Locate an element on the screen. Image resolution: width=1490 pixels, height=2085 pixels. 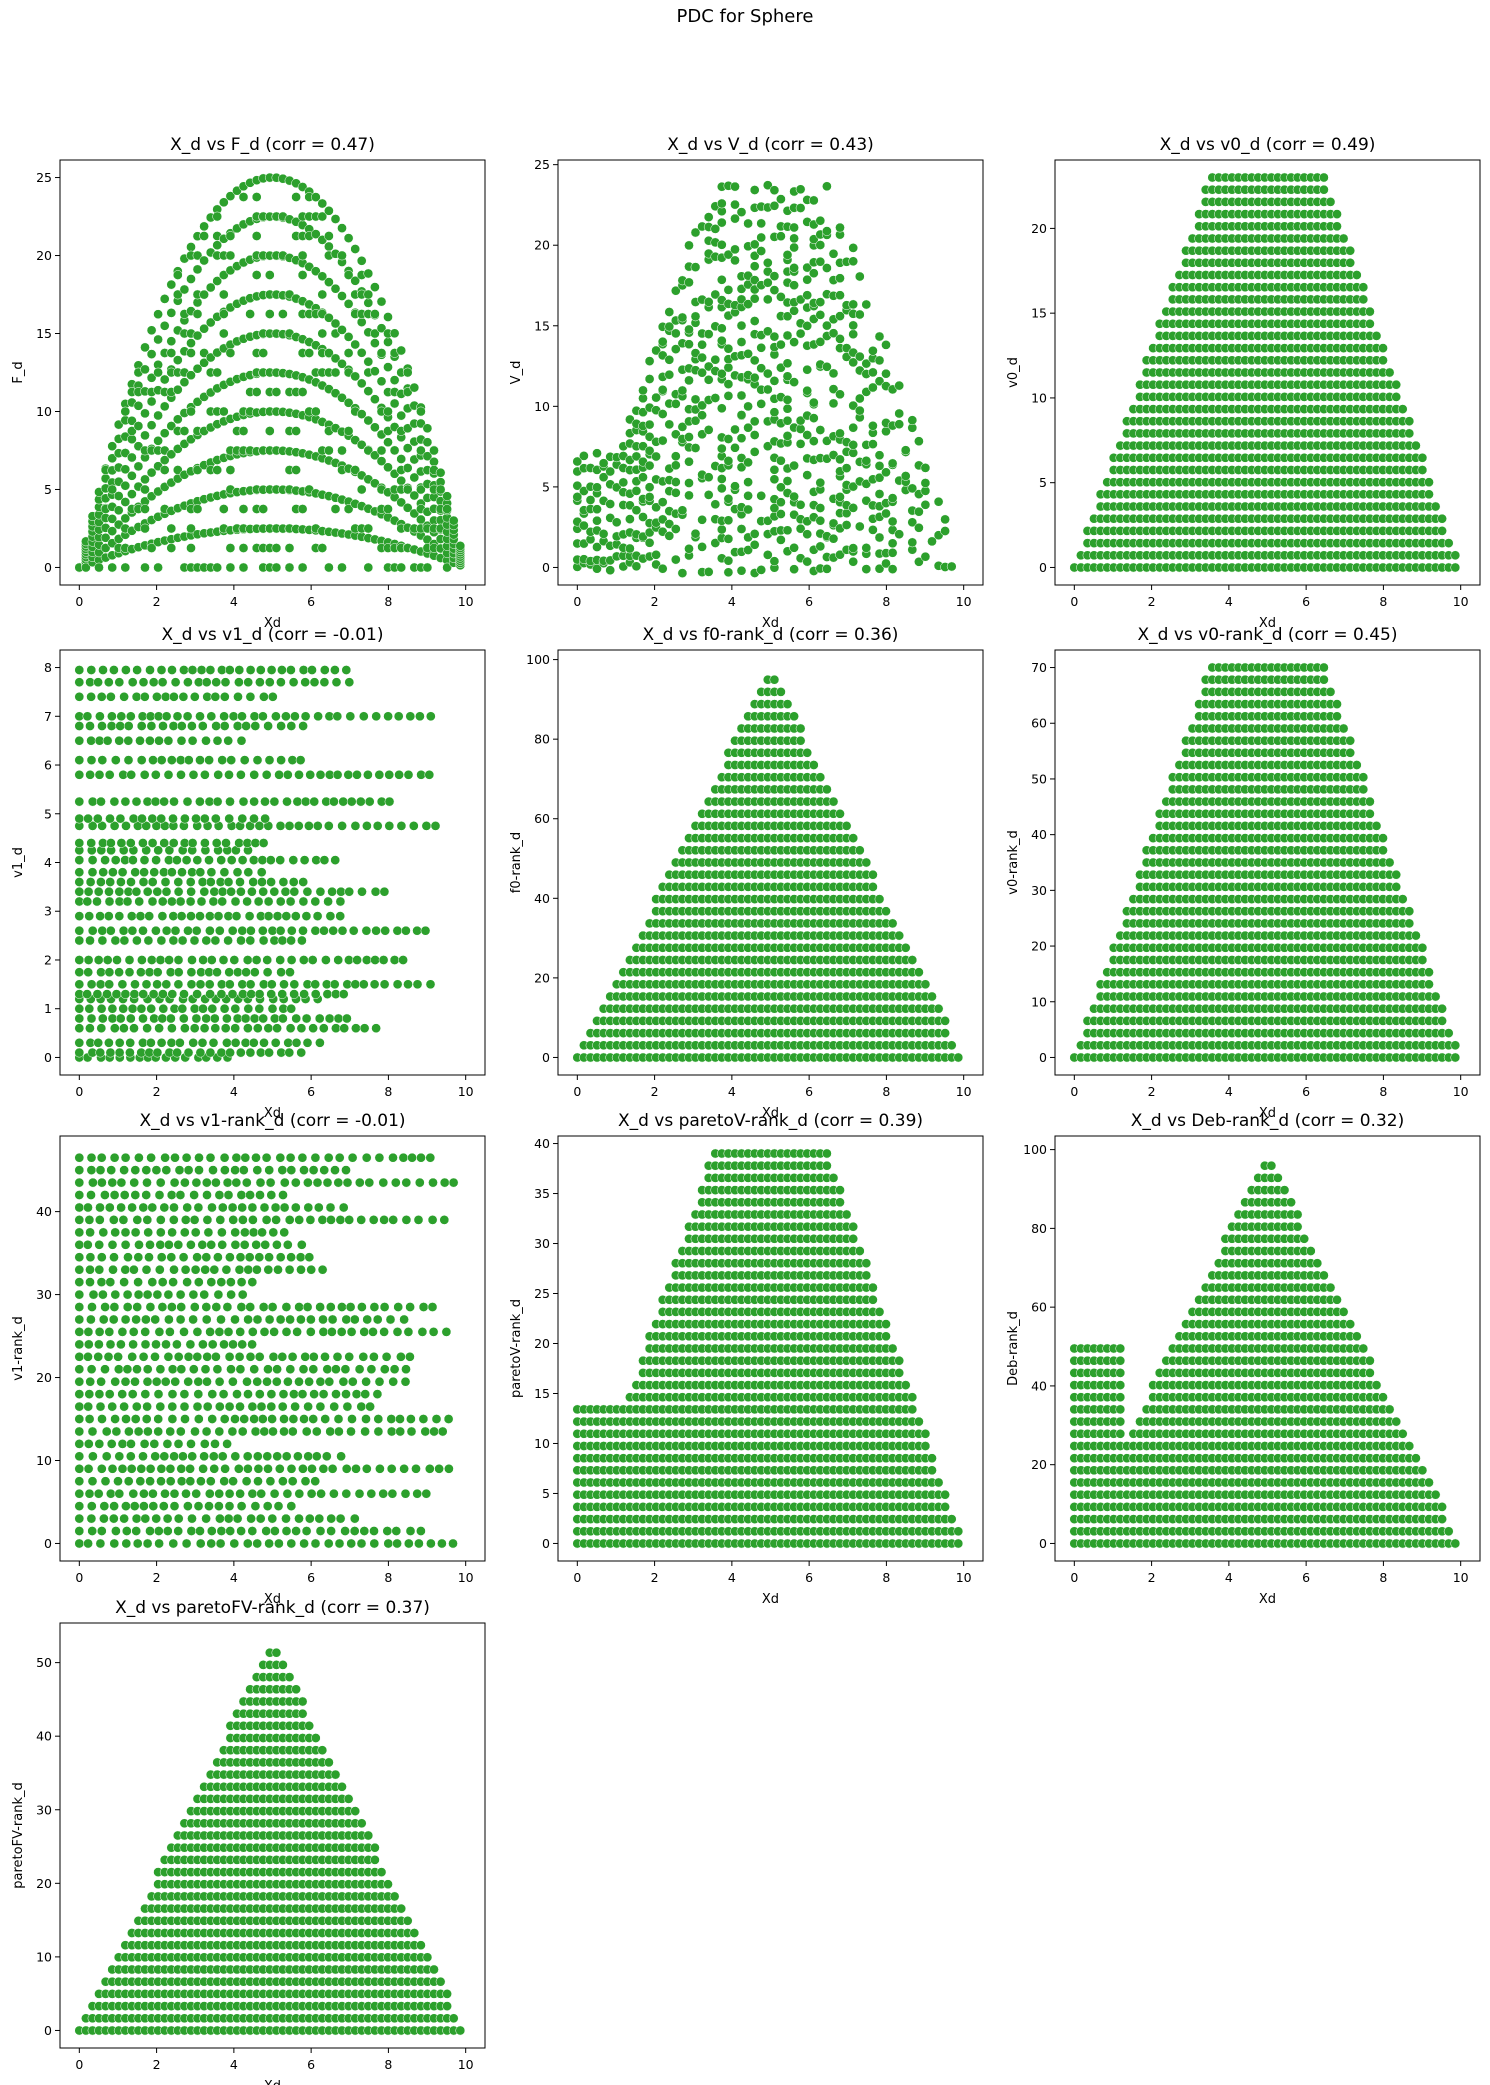
scatter-points is located at coordinates (764, 379).